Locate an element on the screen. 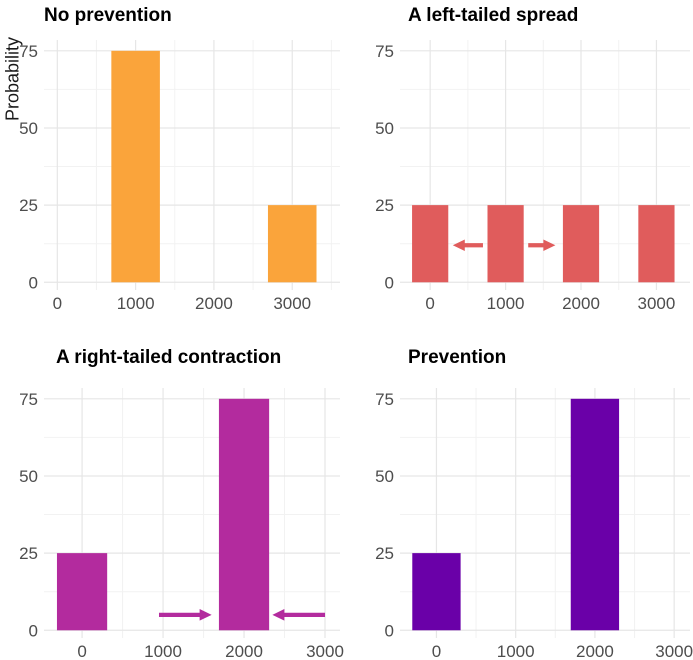 This screenshot has width=693, height=660. panel-title: Prevention is located at coordinates (457, 357).